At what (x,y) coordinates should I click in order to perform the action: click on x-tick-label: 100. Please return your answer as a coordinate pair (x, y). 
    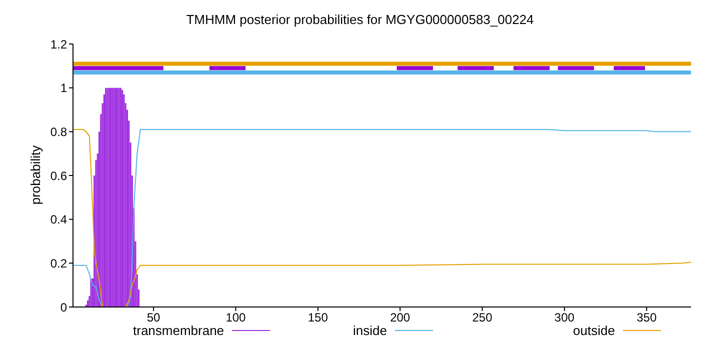
    Looking at the image, I should click on (236, 317).